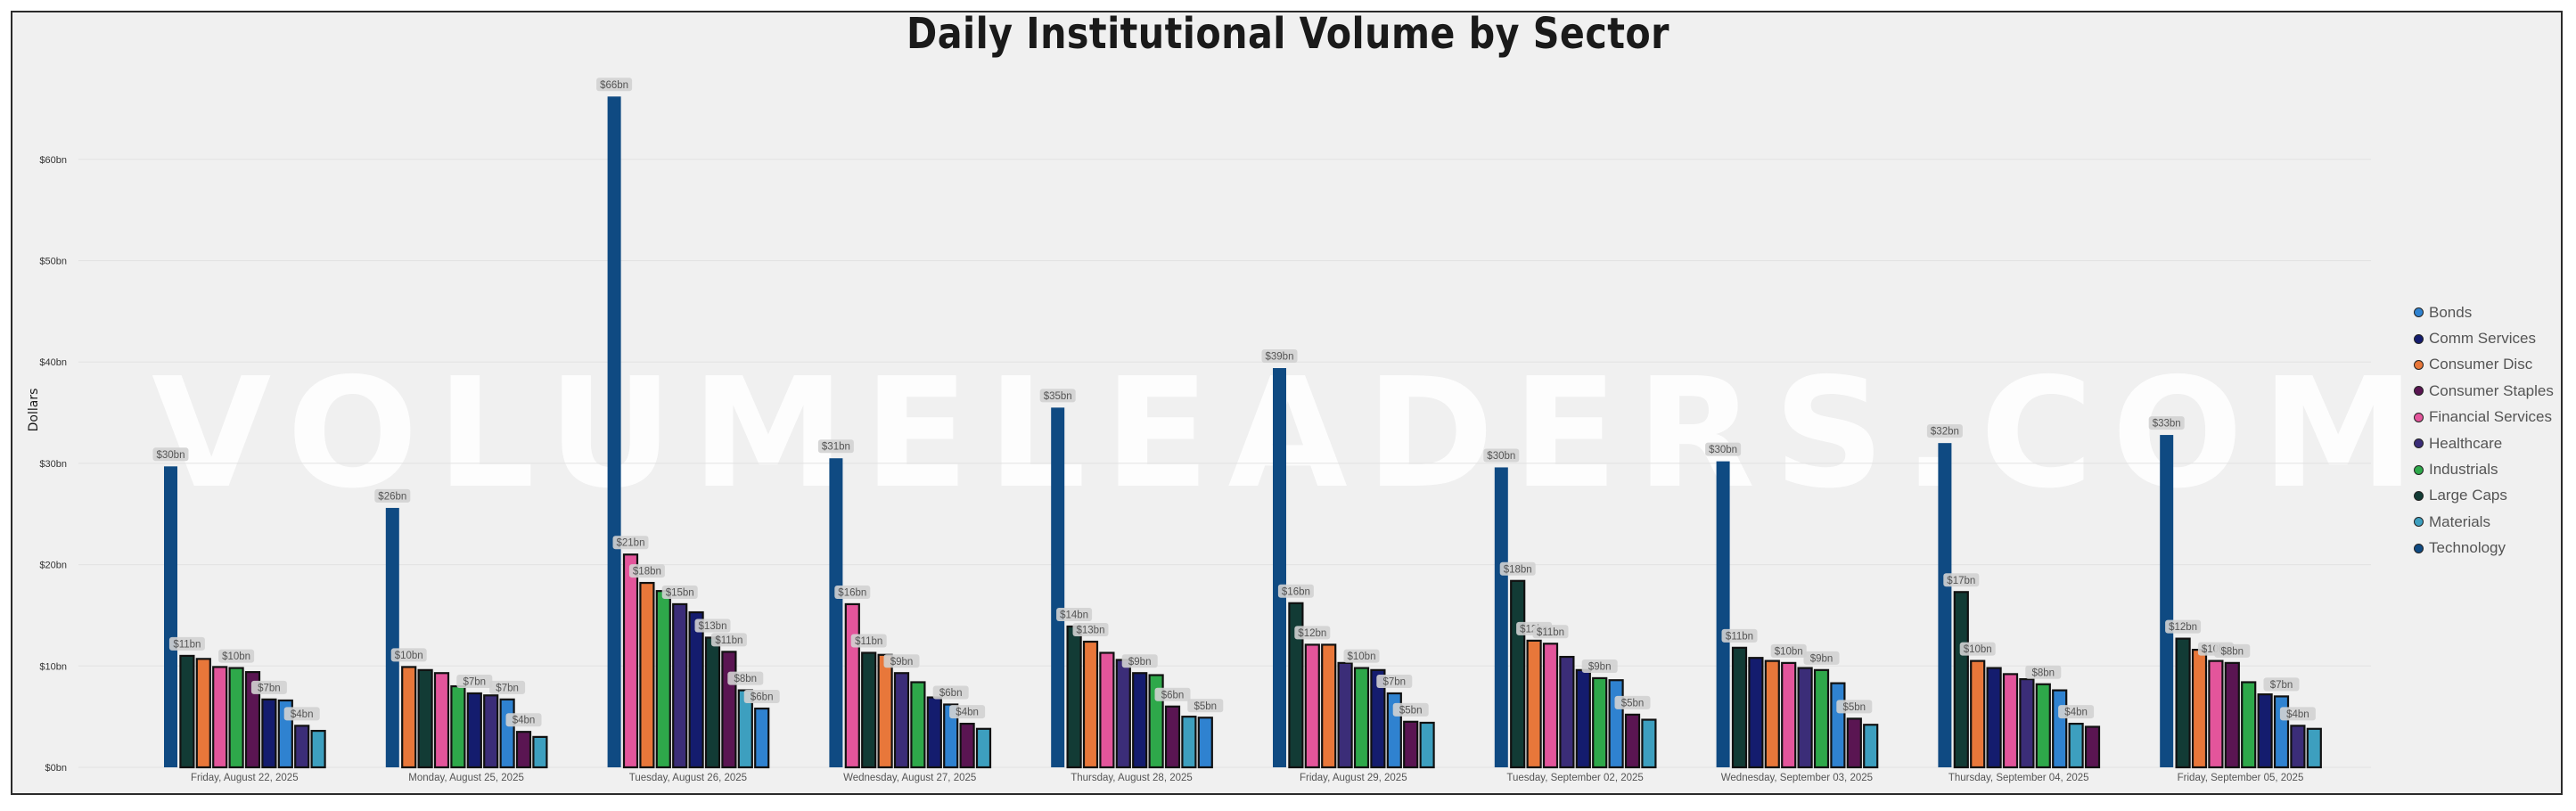 The image size is (2576, 811). I want to click on data-label: $18bn, so click(647, 573).